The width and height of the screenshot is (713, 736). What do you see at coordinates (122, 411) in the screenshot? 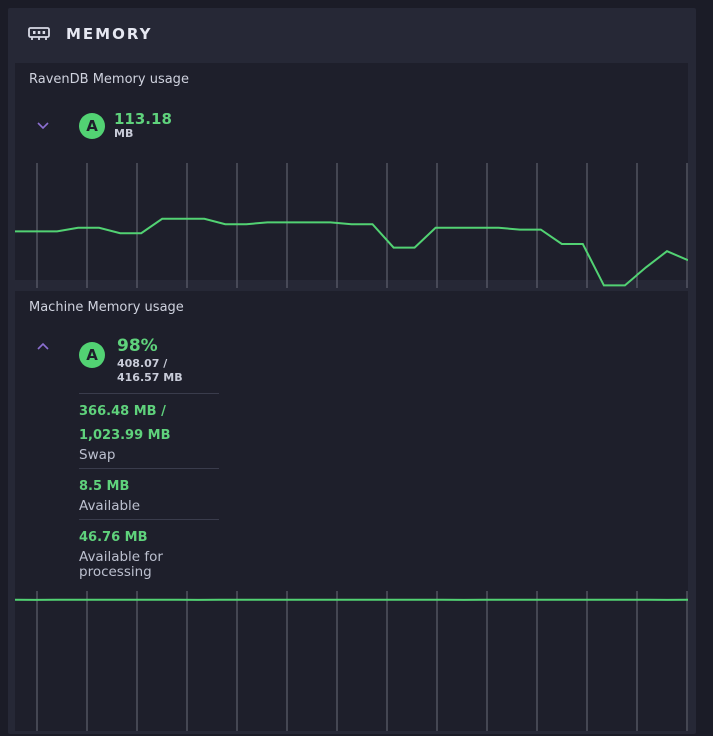
I see `swap-value-line1: 366.48 MB /` at bounding box center [122, 411].